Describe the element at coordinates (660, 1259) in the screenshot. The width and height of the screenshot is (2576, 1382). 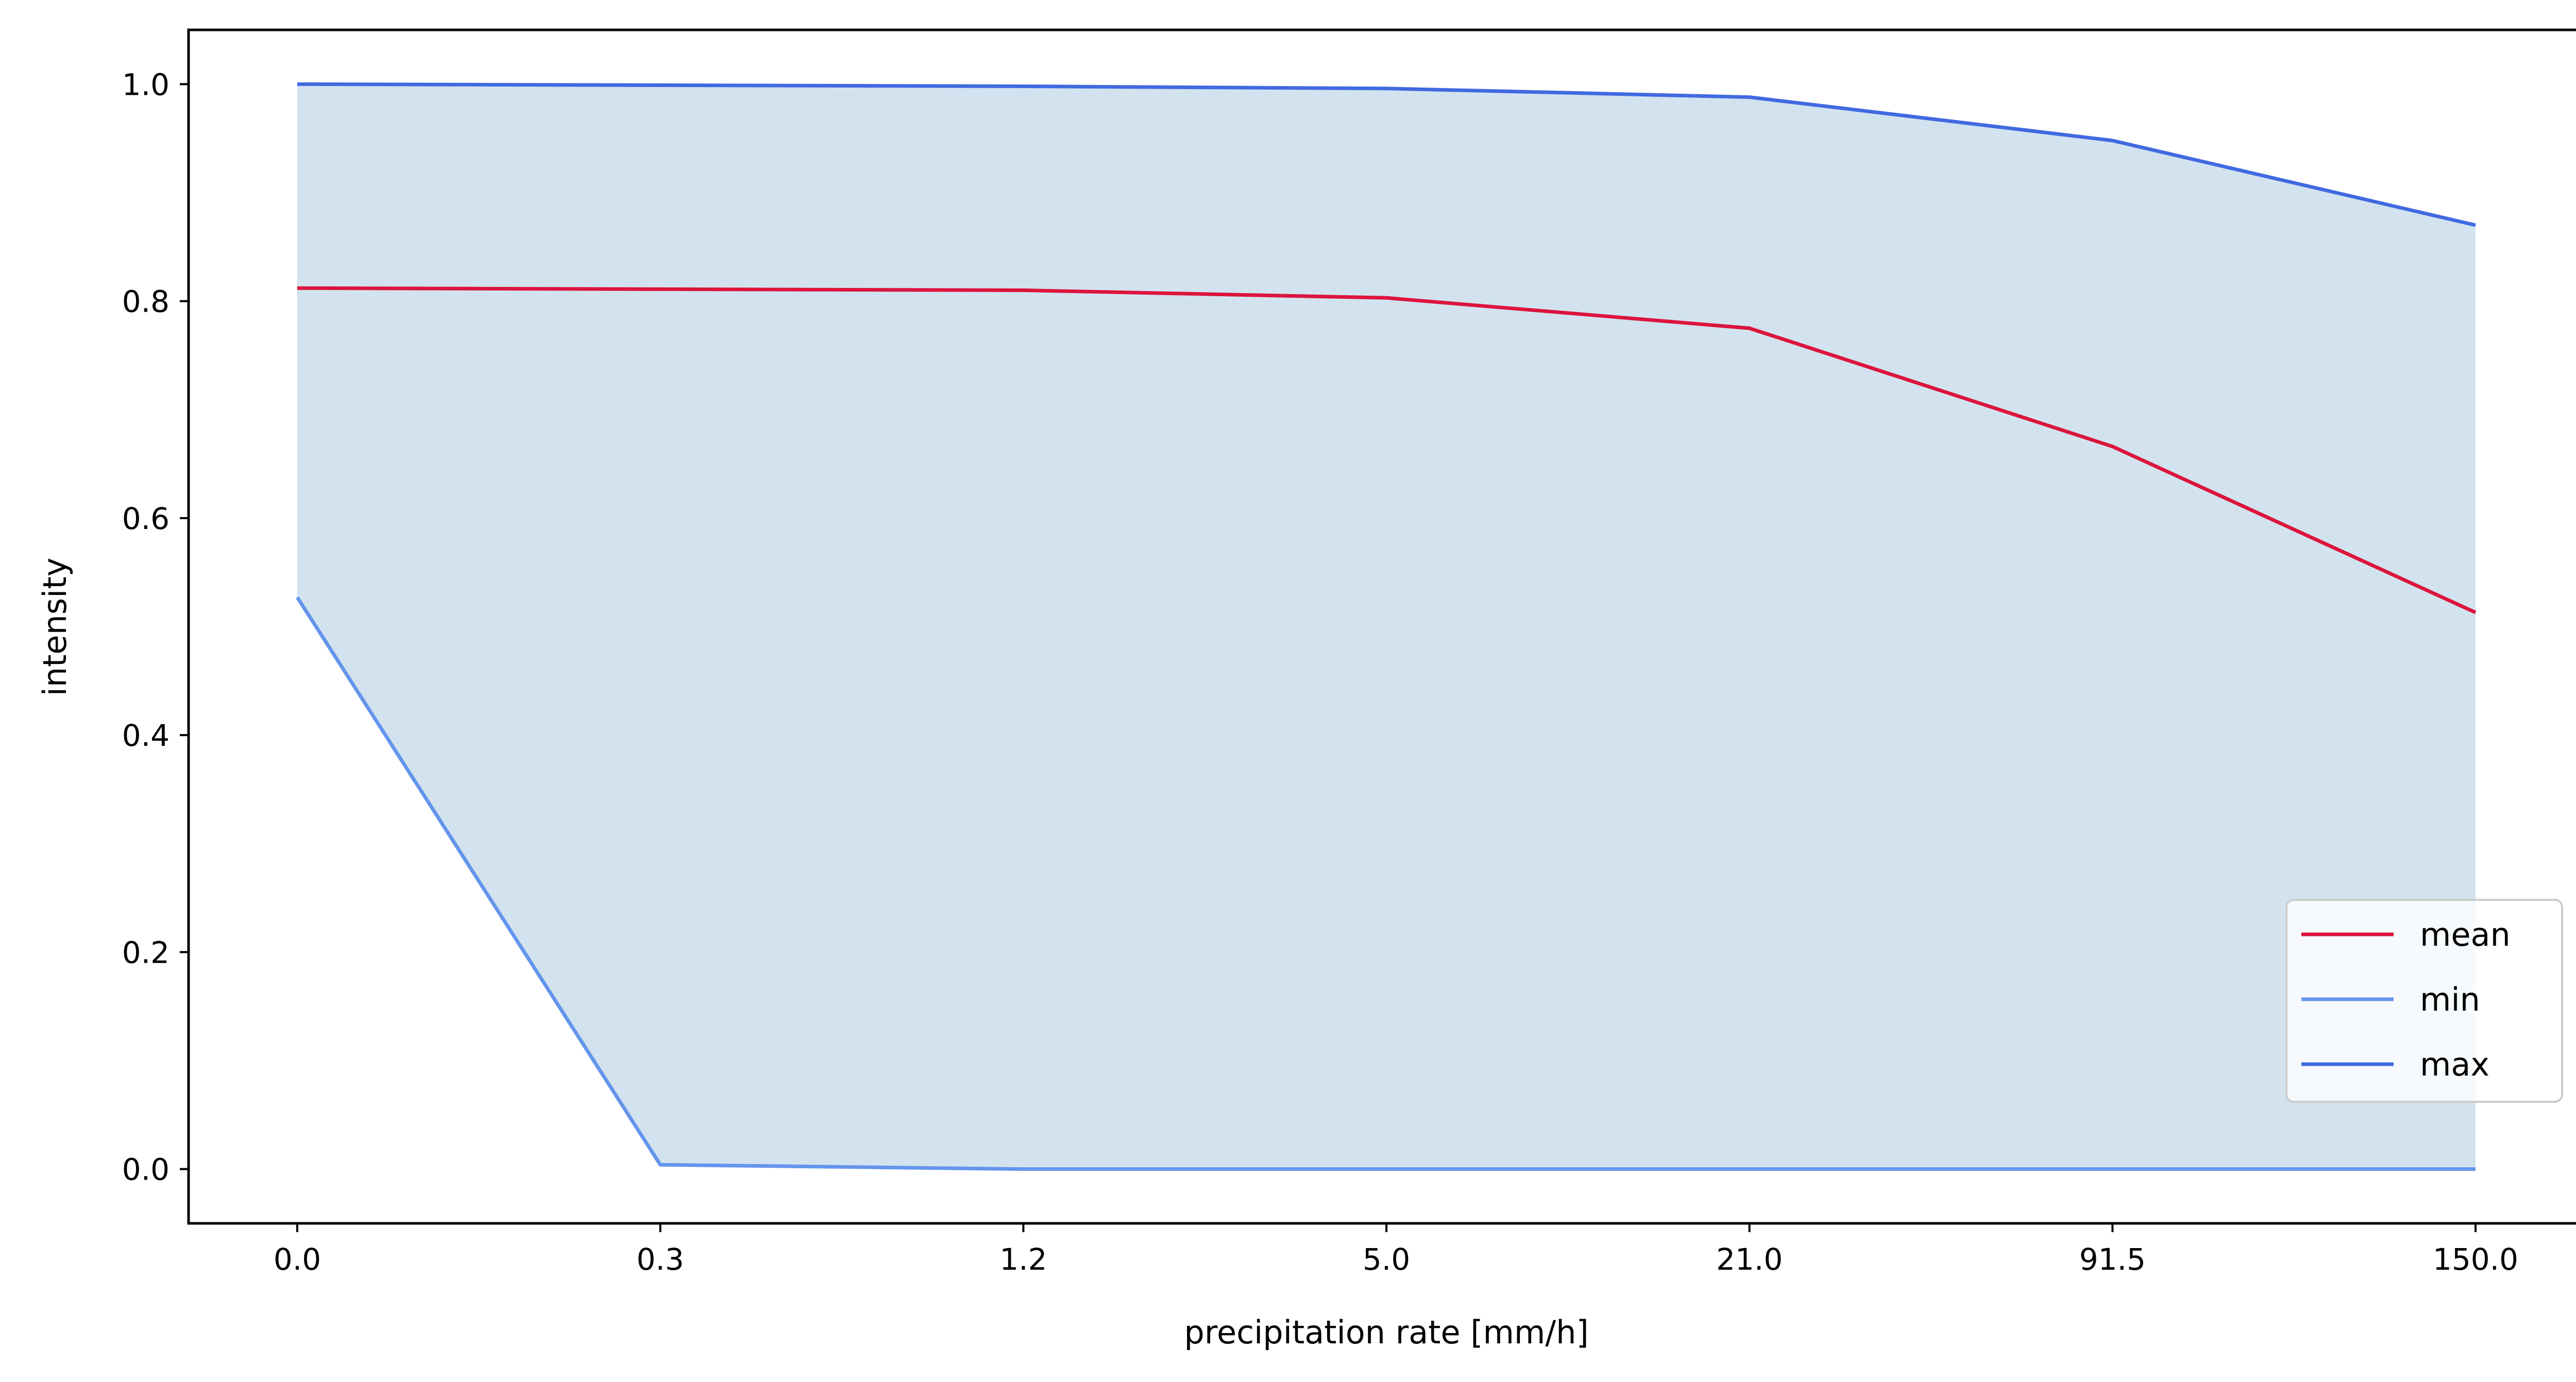
I see `x-tick-label: 0.3` at that location.